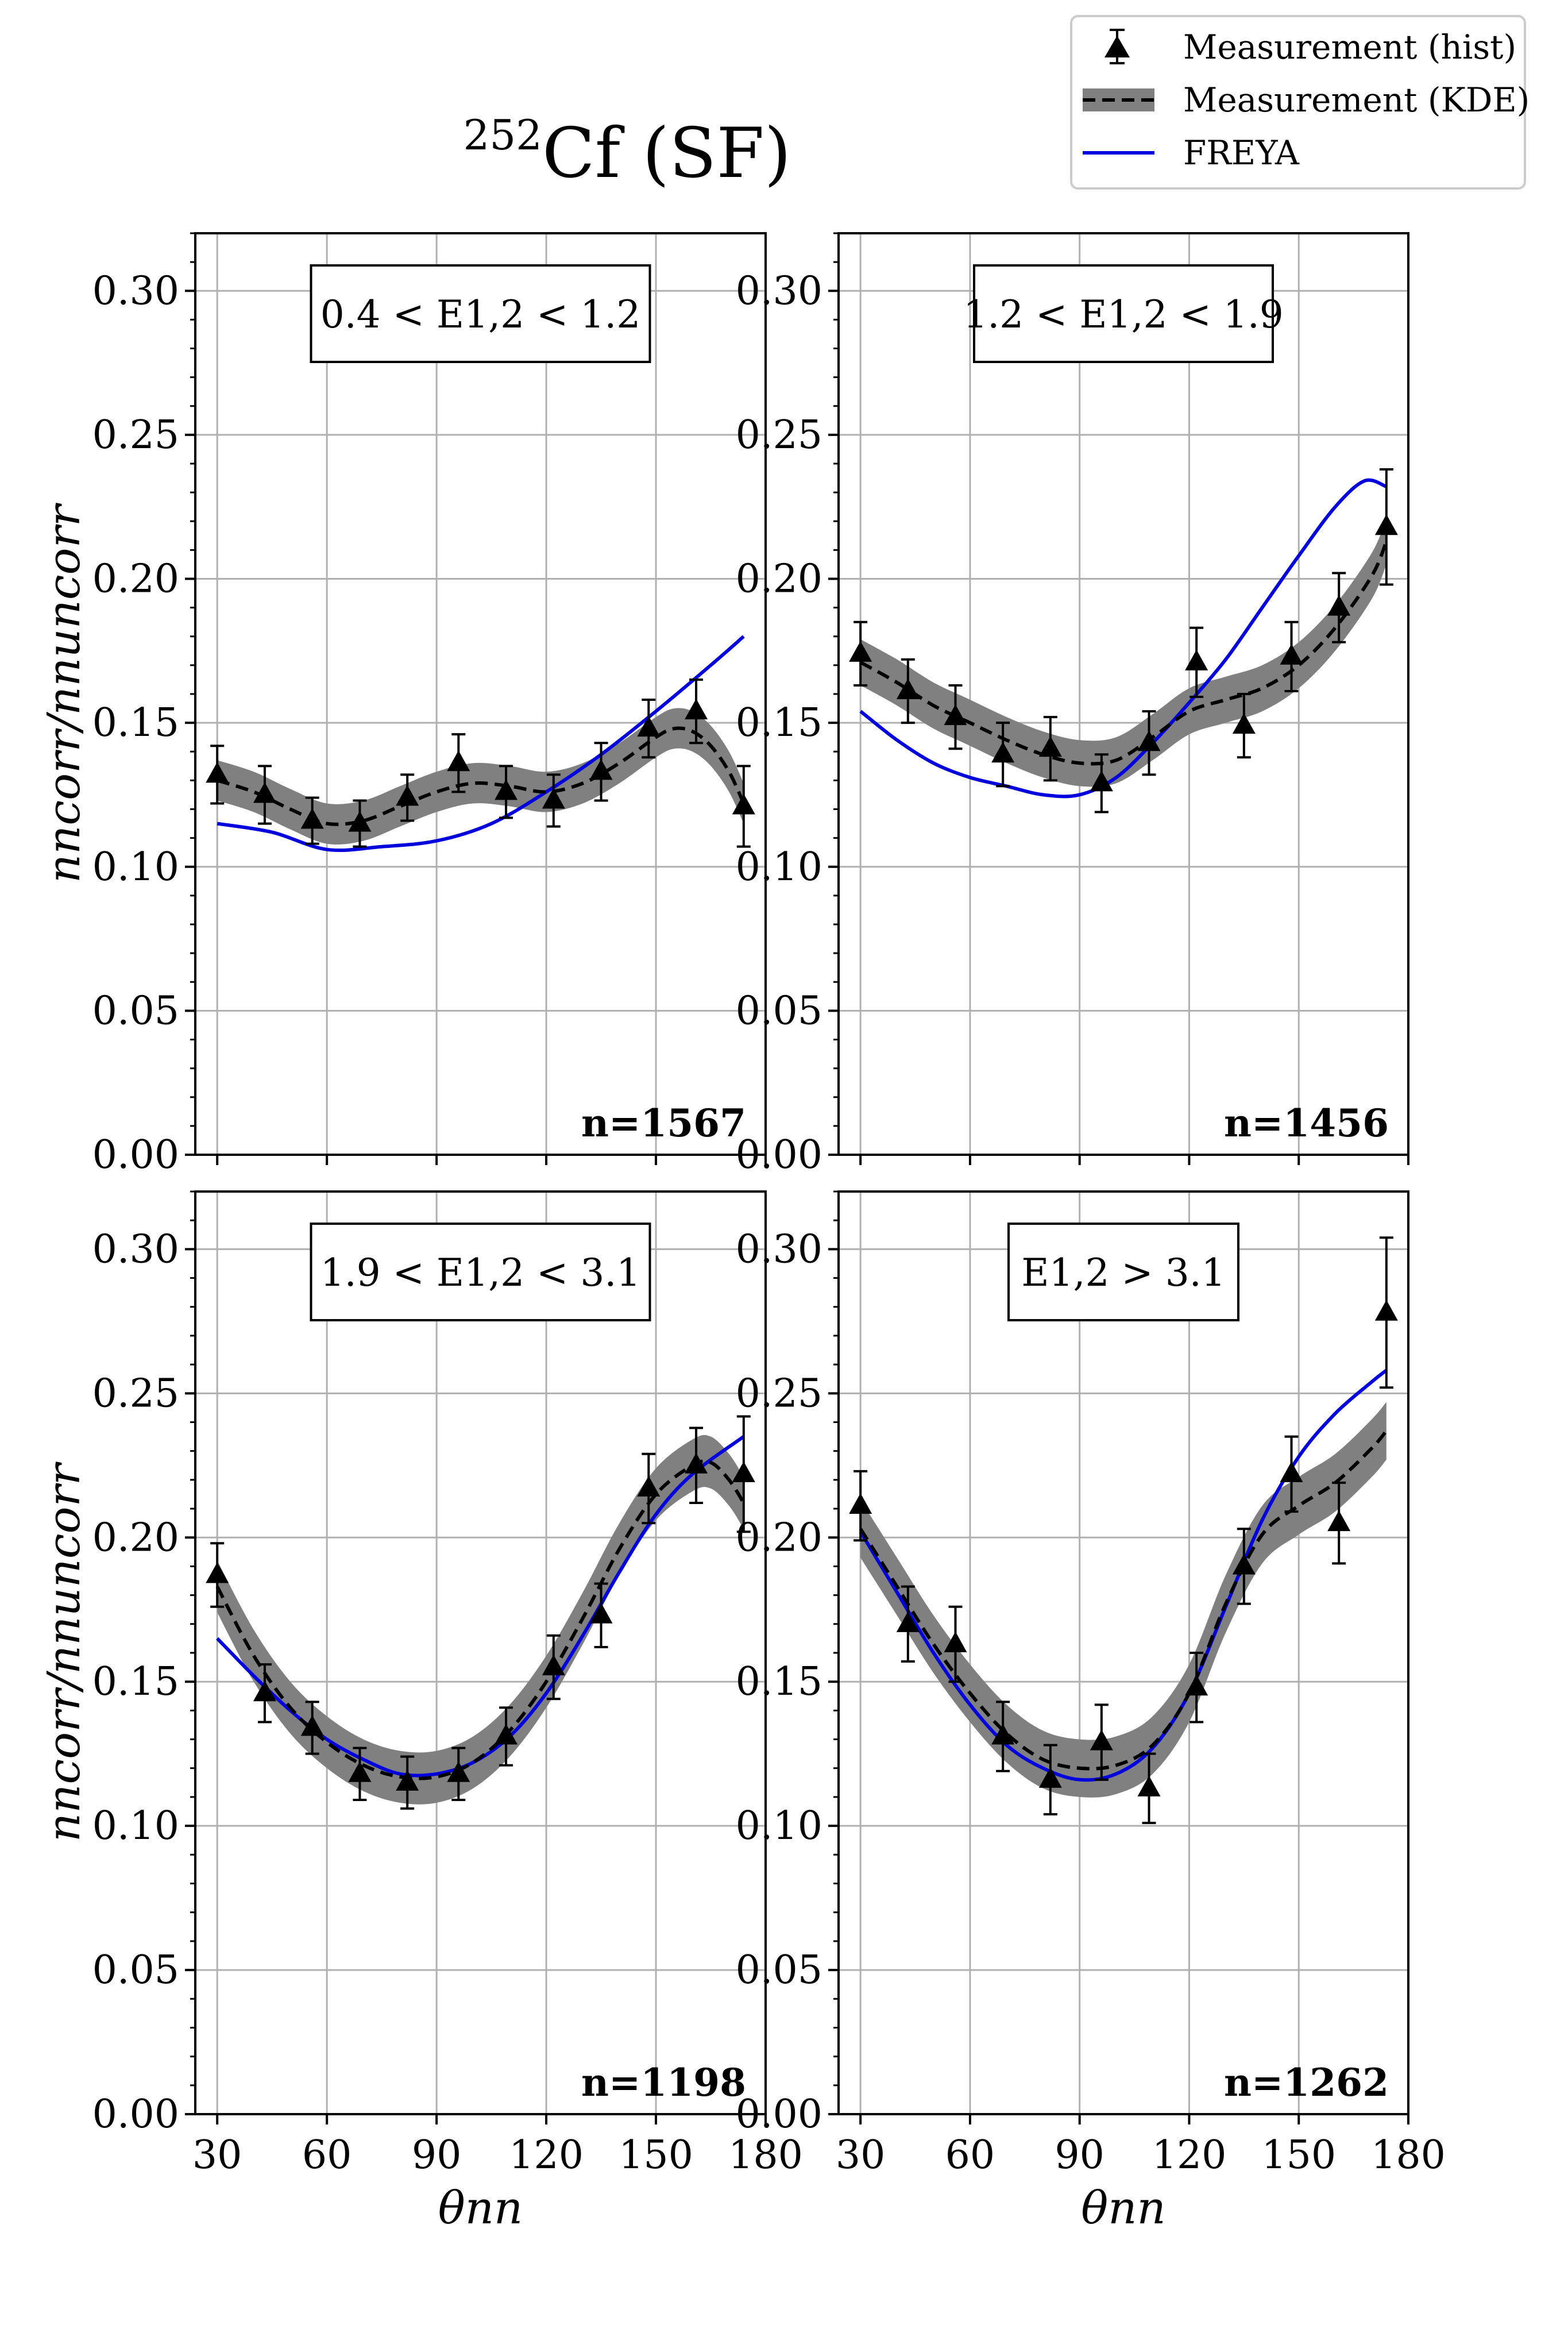 Image resolution: width=1568 pixels, height=2352 pixels. I want to click on y-tick-label: 0.10, so click(779, 1826).